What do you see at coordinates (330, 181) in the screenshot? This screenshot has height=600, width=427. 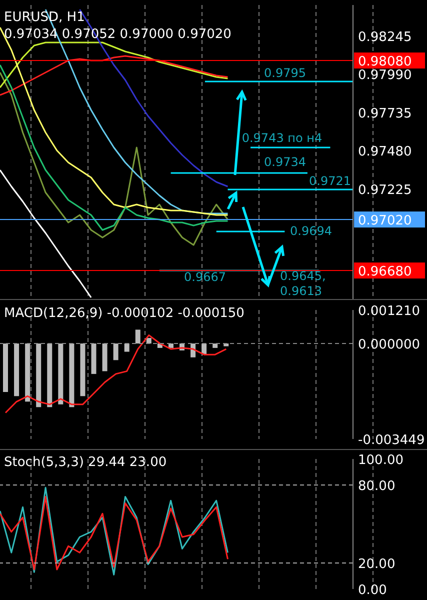 I see `annotation: 0.9721` at bounding box center [330, 181].